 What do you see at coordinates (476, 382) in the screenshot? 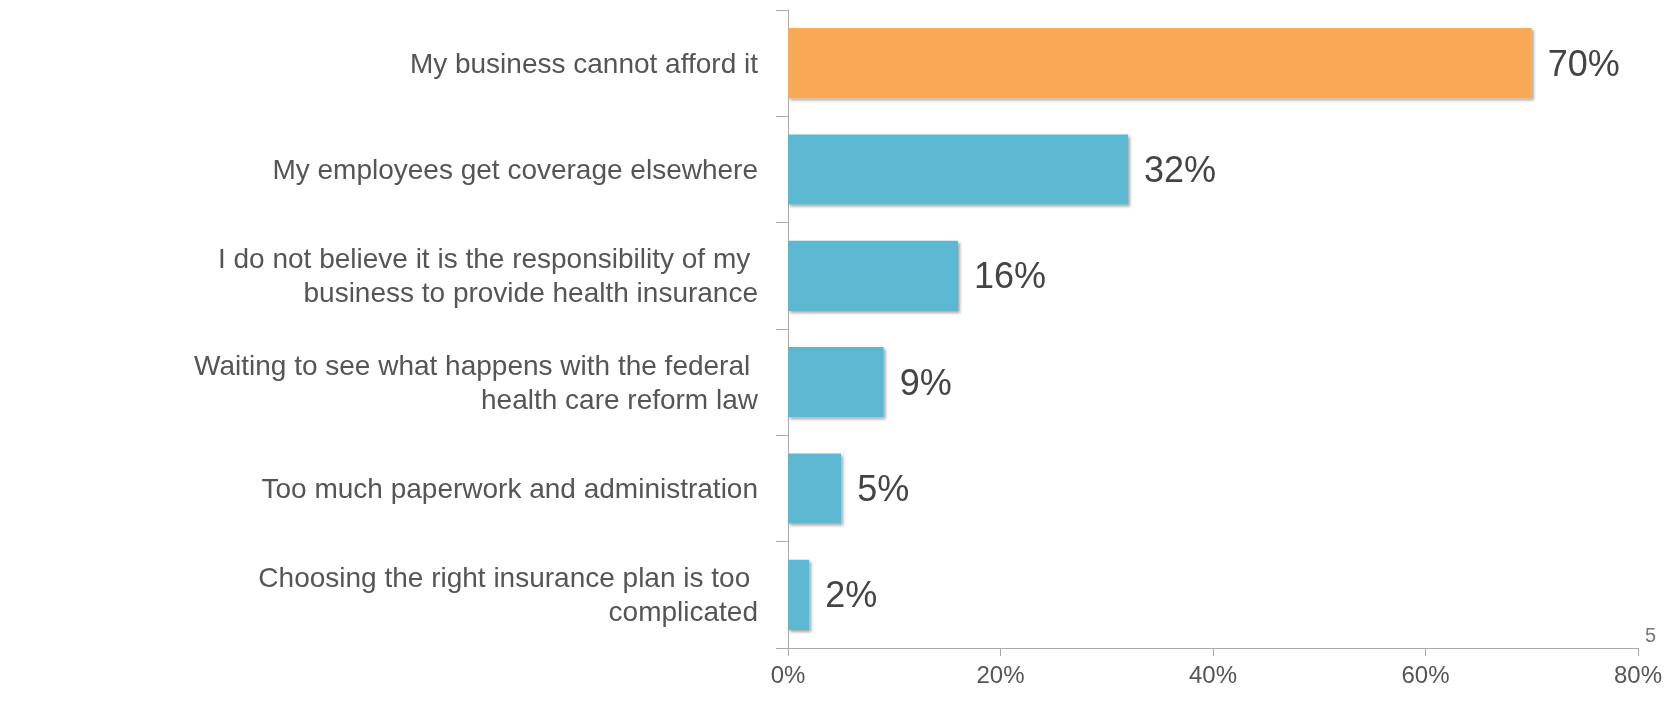
I see `y-tick-label: Waiting to see what happens with the federal health care reform law` at bounding box center [476, 382].